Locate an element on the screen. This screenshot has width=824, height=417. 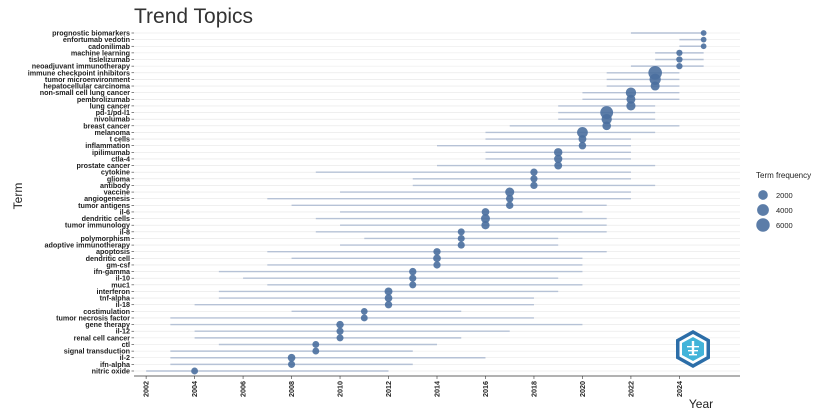
legend-label: 2000 is located at coordinates (784, 195).